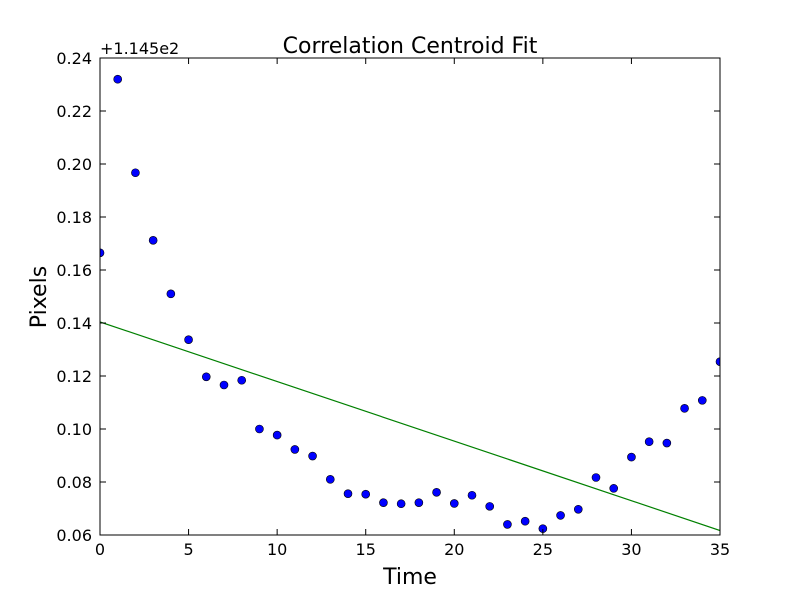  I want to click on y-tick-label: 0.10, so click(74, 429).